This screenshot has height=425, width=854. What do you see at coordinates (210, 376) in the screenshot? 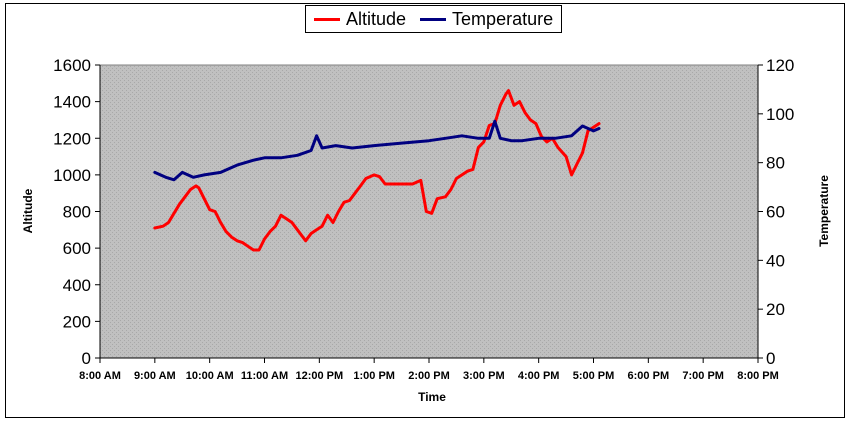
I see `x-tick-label: 10:00 AM` at bounding box center [210, 376].